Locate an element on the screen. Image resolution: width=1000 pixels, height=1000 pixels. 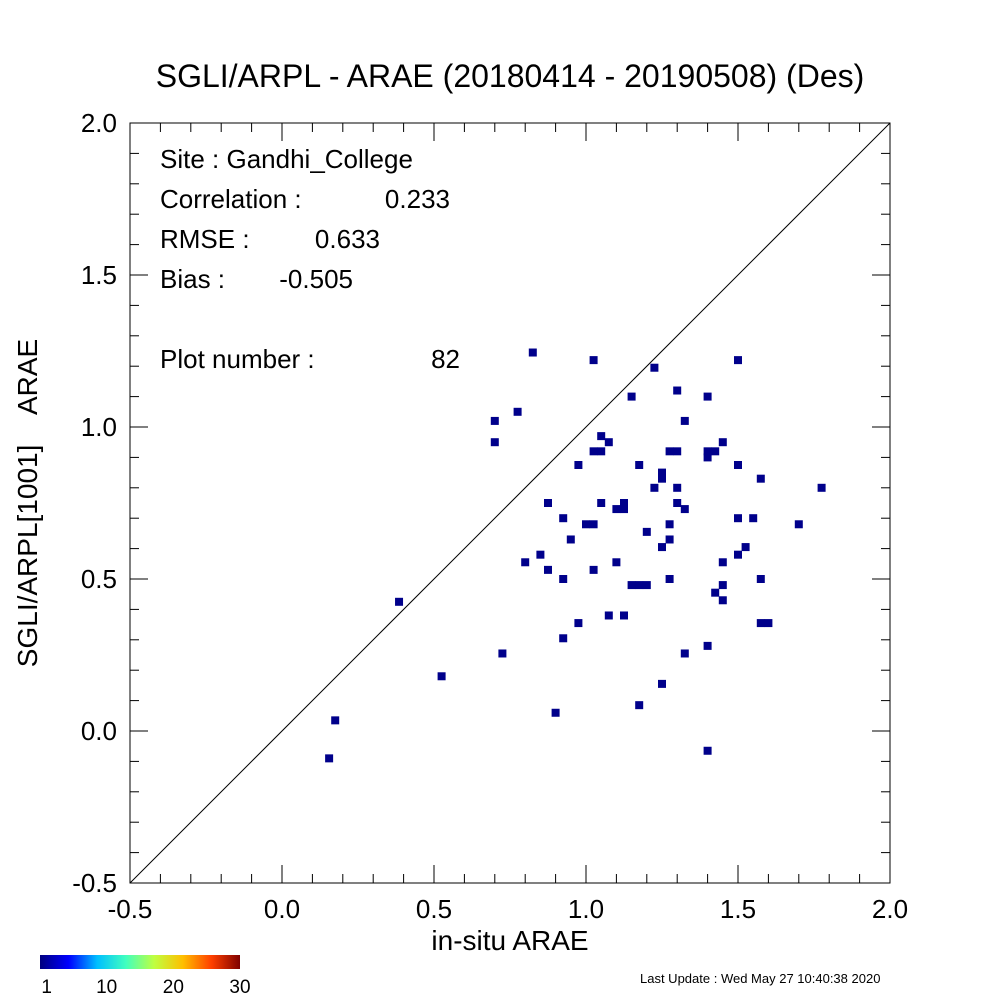
plot-number-value: 82 is located at coordinates (445, 359).